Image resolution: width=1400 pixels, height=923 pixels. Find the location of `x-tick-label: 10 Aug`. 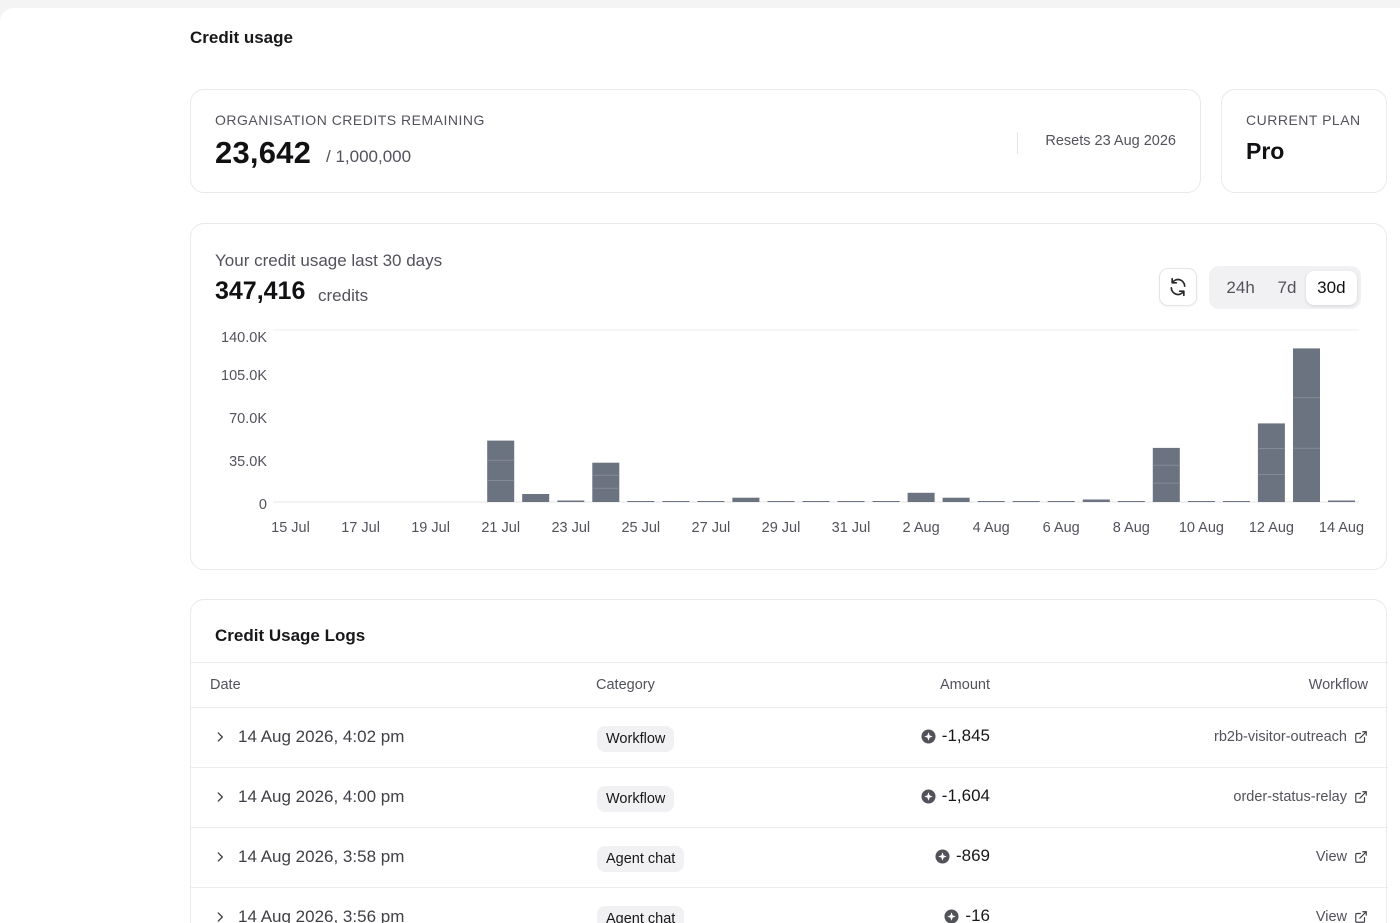

x-tick-label: 10 Aug is located at coordinates (1201, 528).